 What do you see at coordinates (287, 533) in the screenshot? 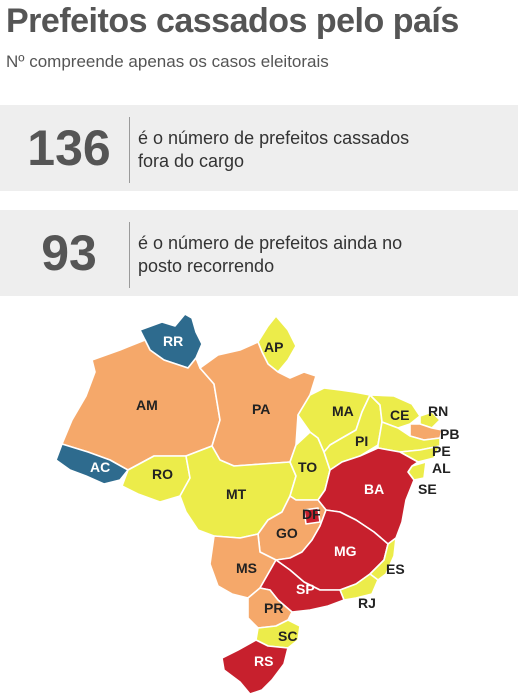
I see `state-label-go: GO` at bounding box center [287, 533].